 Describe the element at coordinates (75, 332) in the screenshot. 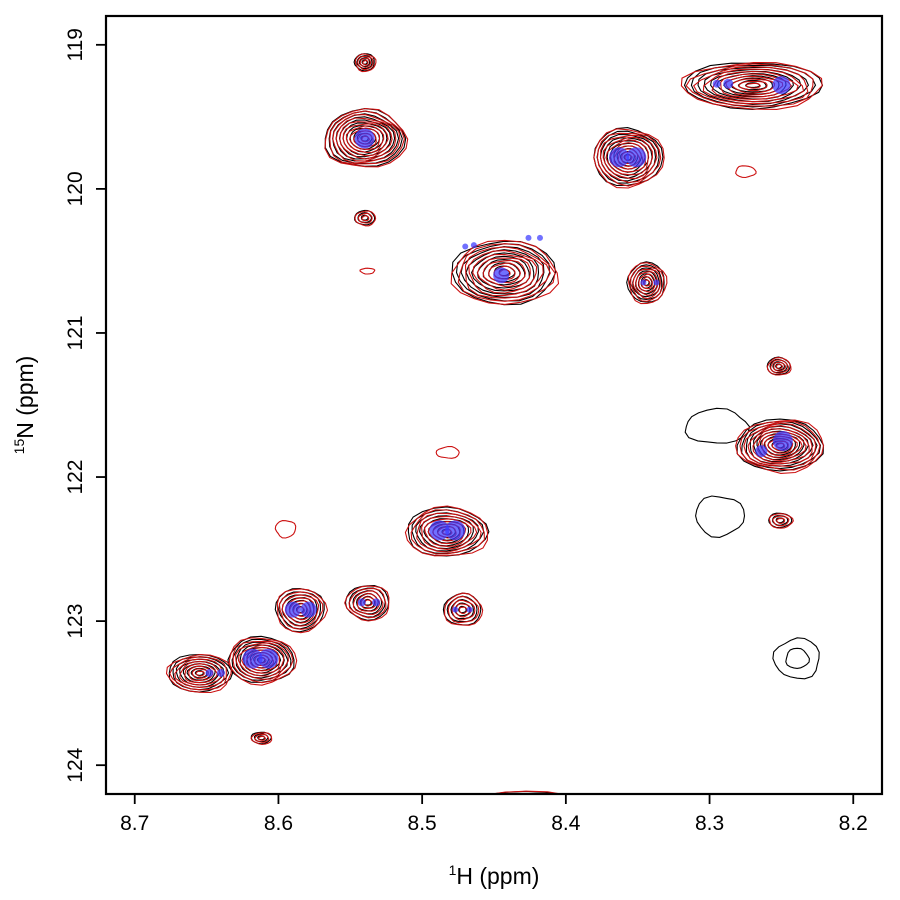

I see `y-tick-label: 121` at that location.